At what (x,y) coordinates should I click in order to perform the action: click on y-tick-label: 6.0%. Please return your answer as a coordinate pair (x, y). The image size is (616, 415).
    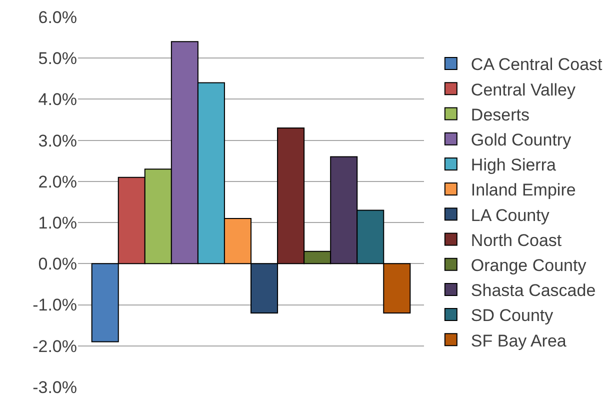
    Looking at the image, I should click on (57, 17).